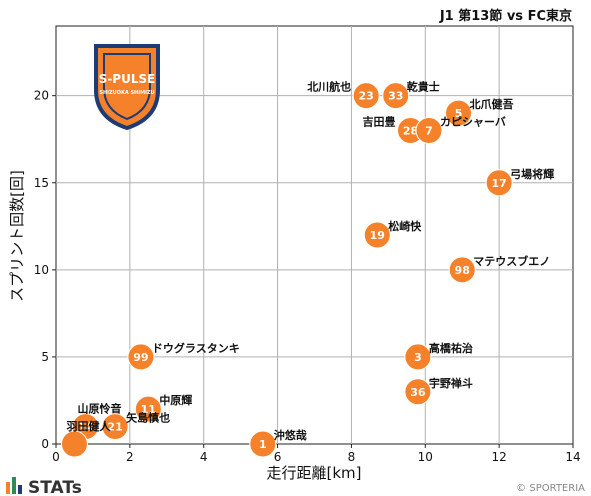  What do you see at coordinates (451, 348) in the screenshot?
I see `player-name: 高橋祐治` at bounding box center [451, 348].